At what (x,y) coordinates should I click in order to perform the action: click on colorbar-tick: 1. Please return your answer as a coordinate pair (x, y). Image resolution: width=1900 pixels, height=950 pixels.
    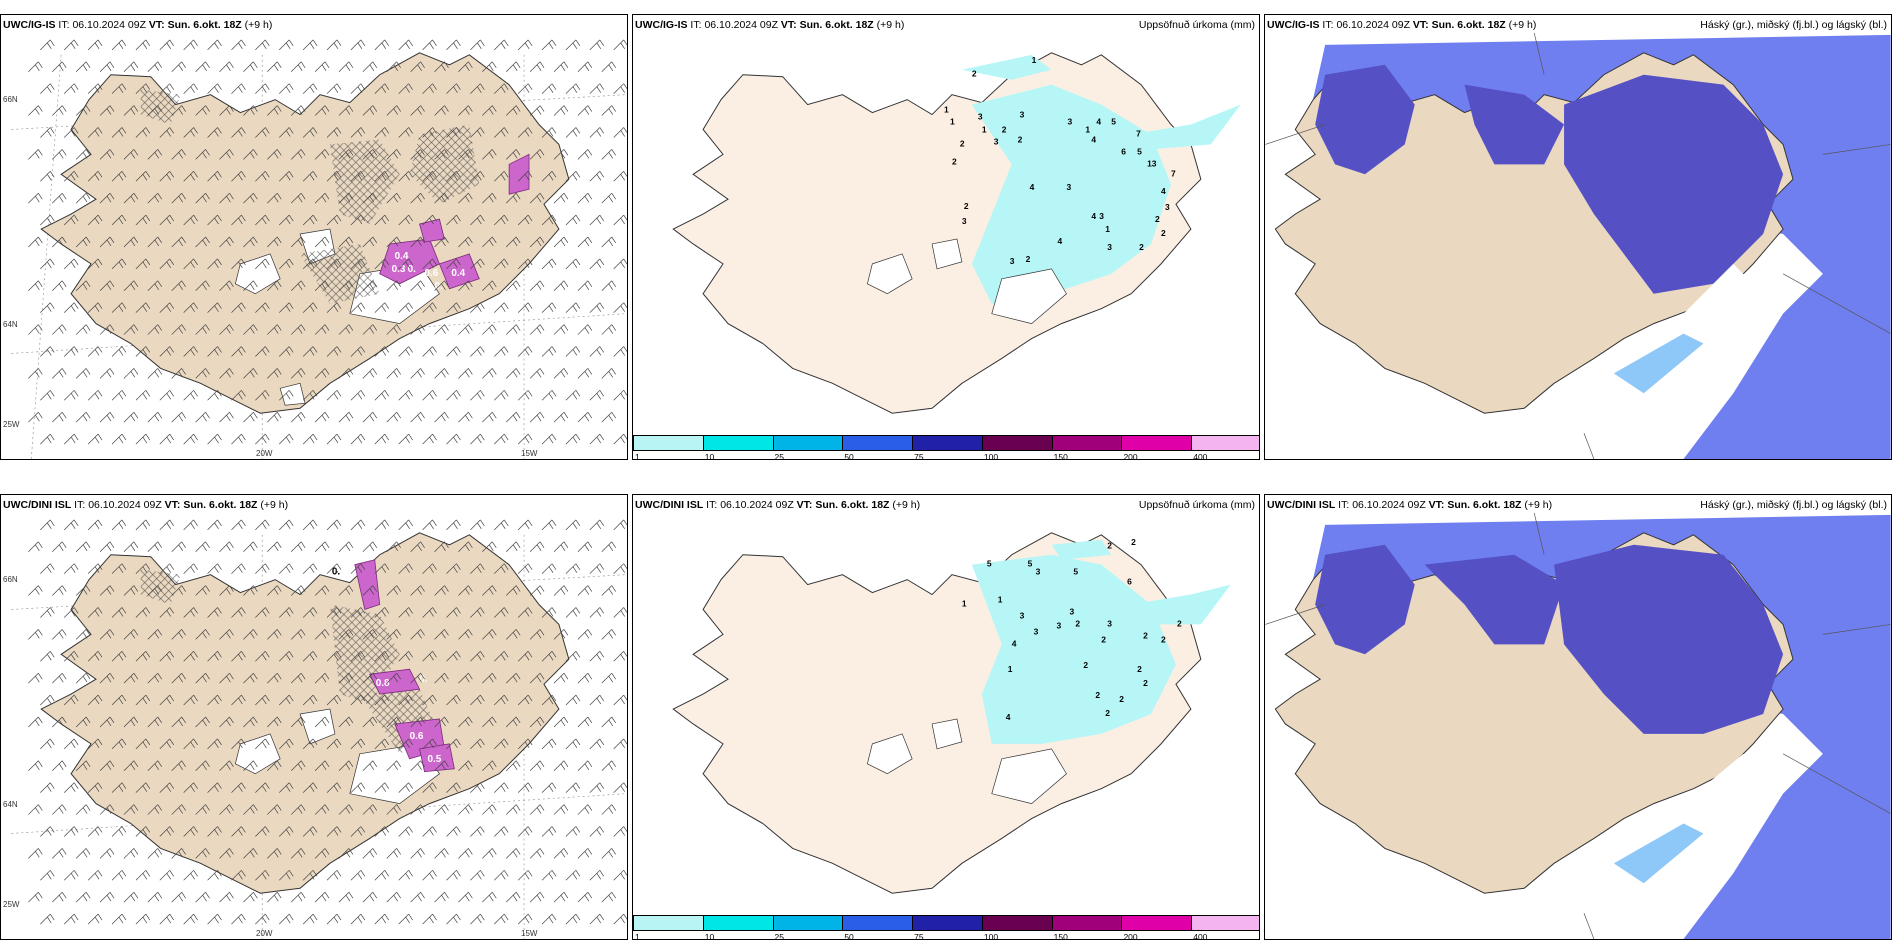
    Looking at the image, I should click on (637, 456).